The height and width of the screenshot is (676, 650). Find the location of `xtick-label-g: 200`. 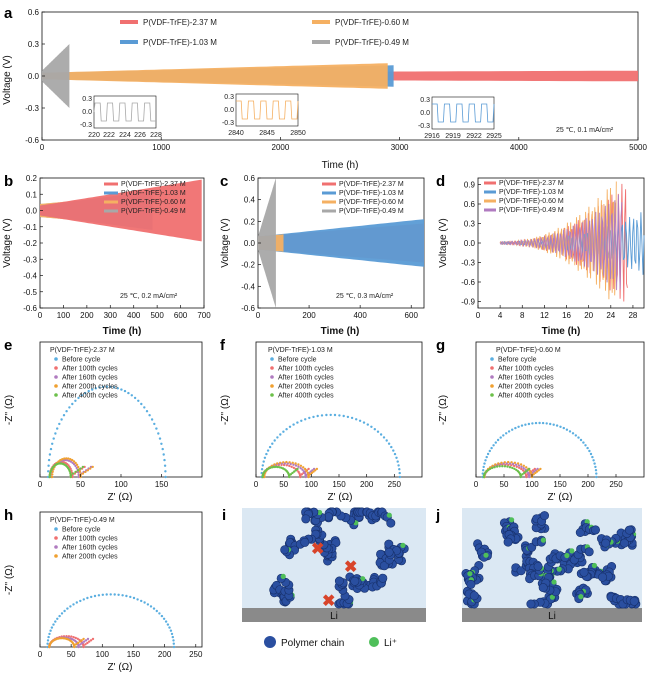

xtick-label-g: 200 is located at coordinates (588, 484).